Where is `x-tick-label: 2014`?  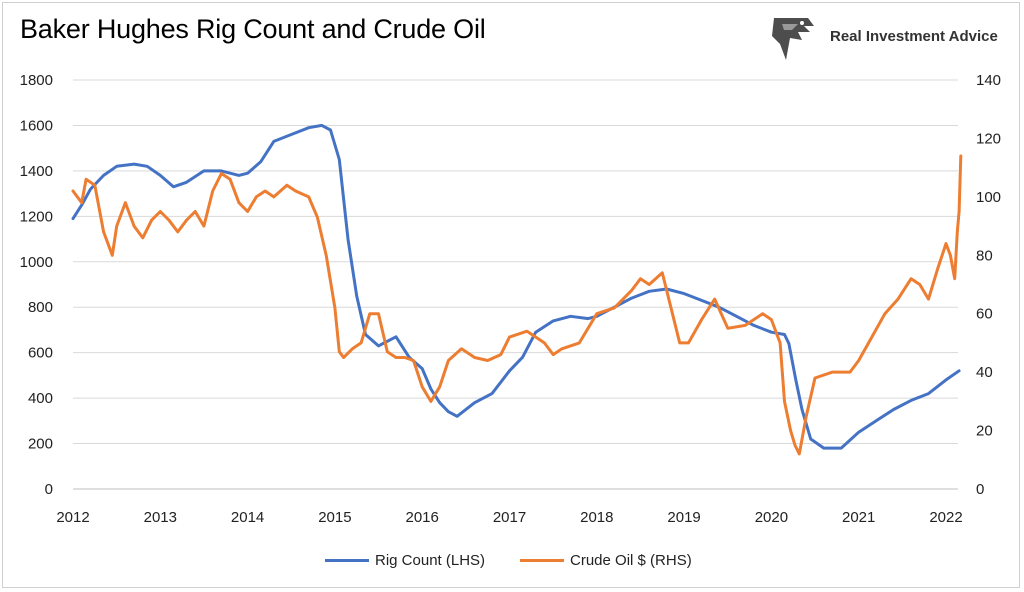
x-tick-label: 2014 is located at coordinates (247, 517).